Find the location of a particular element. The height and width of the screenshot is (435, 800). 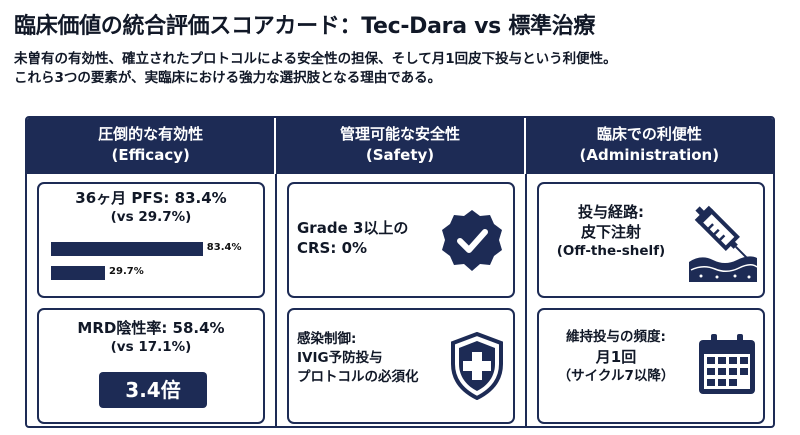

check-badge-icon is located at coordinates (472, 243).